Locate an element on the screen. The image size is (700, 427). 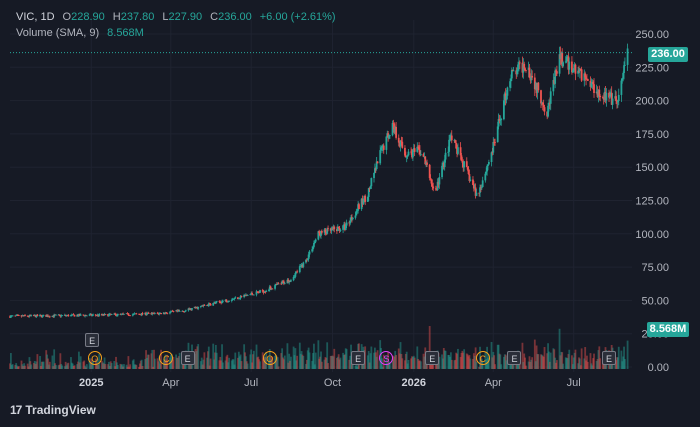
event-marker-s: S is located at coordinates (386, 358).